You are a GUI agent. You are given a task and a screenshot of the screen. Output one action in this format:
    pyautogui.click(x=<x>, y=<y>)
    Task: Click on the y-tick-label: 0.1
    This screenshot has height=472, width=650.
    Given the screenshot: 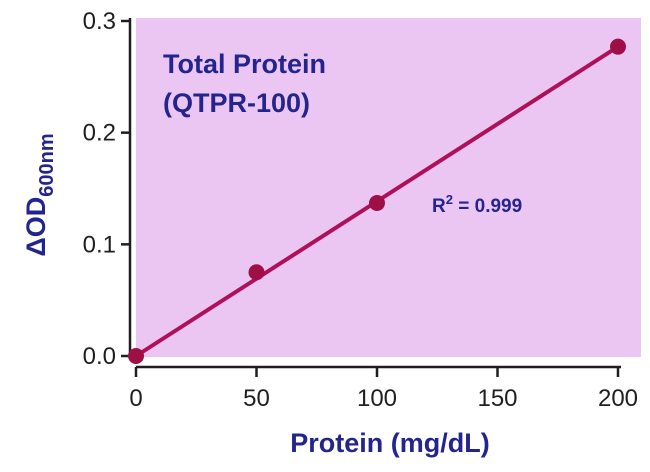 What is the action you would take?
    pyautogui.click(x=99, y=244)
    